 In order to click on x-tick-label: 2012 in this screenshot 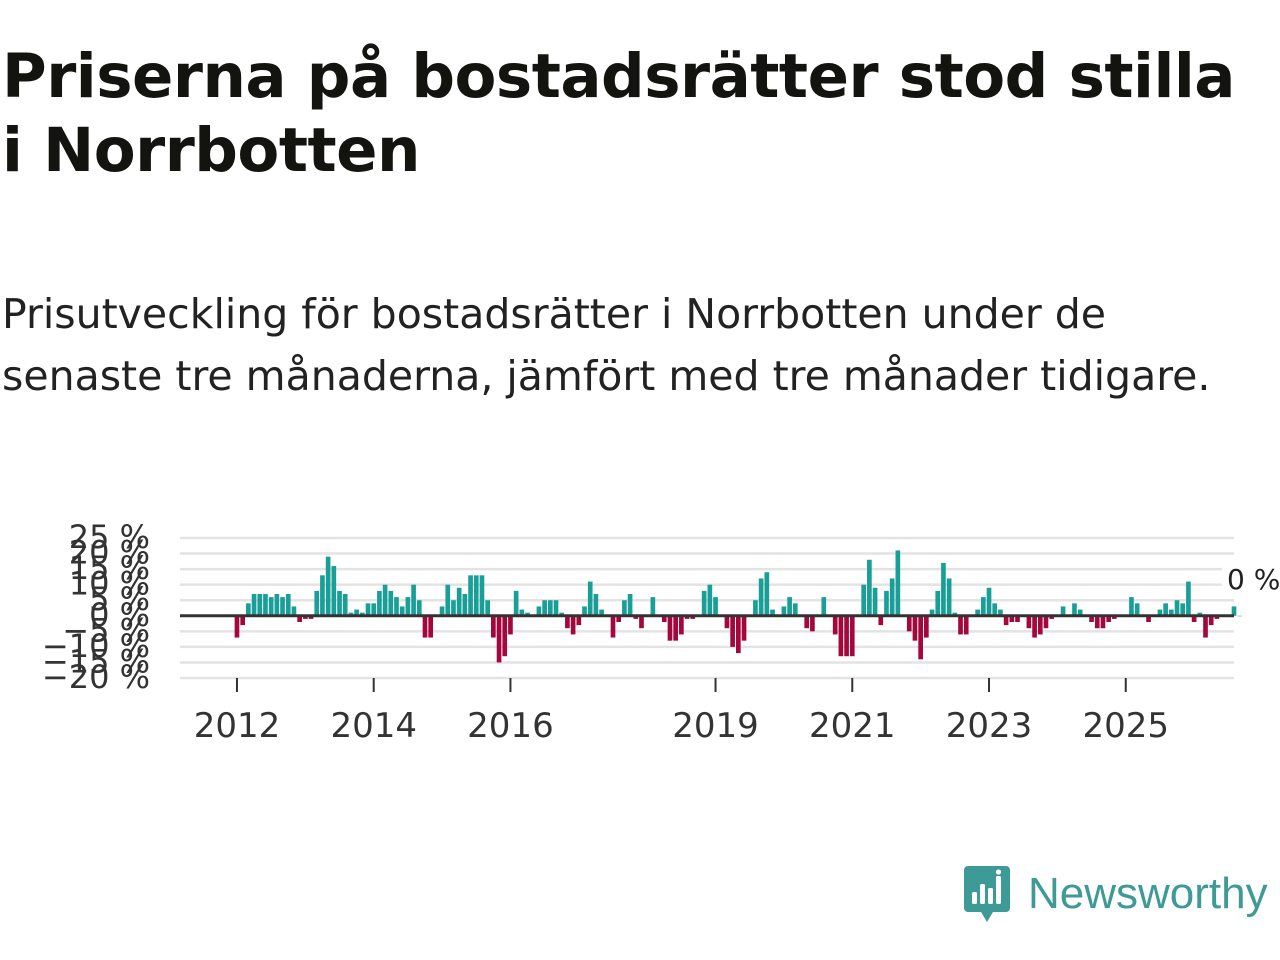, I will do `click(237, 726)`.